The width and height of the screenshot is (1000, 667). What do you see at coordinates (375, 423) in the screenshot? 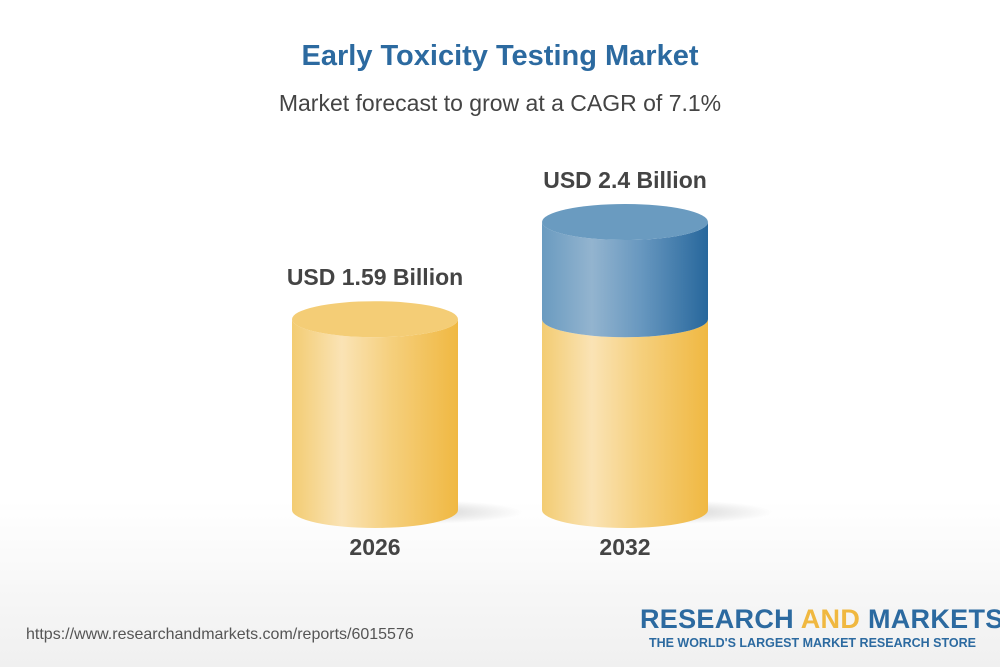
I see `bar-2026-base` at bounding box center [375, 423].